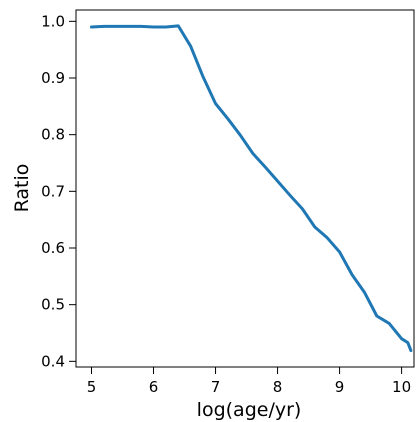 This screenshot has height=422, width=416. I want to click on x-tick-label: 8, so click(278, 387).